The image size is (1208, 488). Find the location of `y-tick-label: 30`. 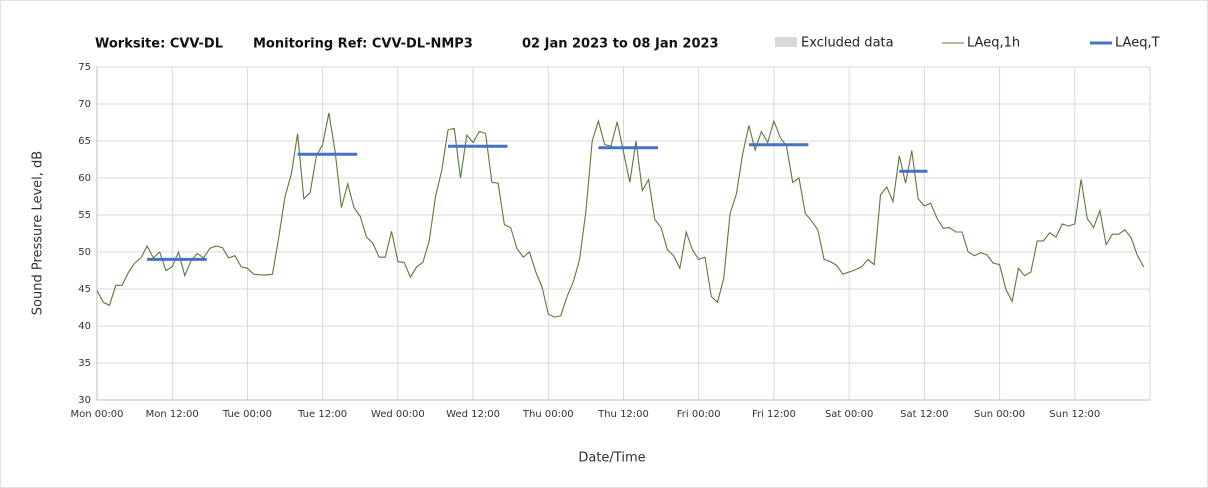

y-tick-label: 30 is located at coordinates (84, 400).